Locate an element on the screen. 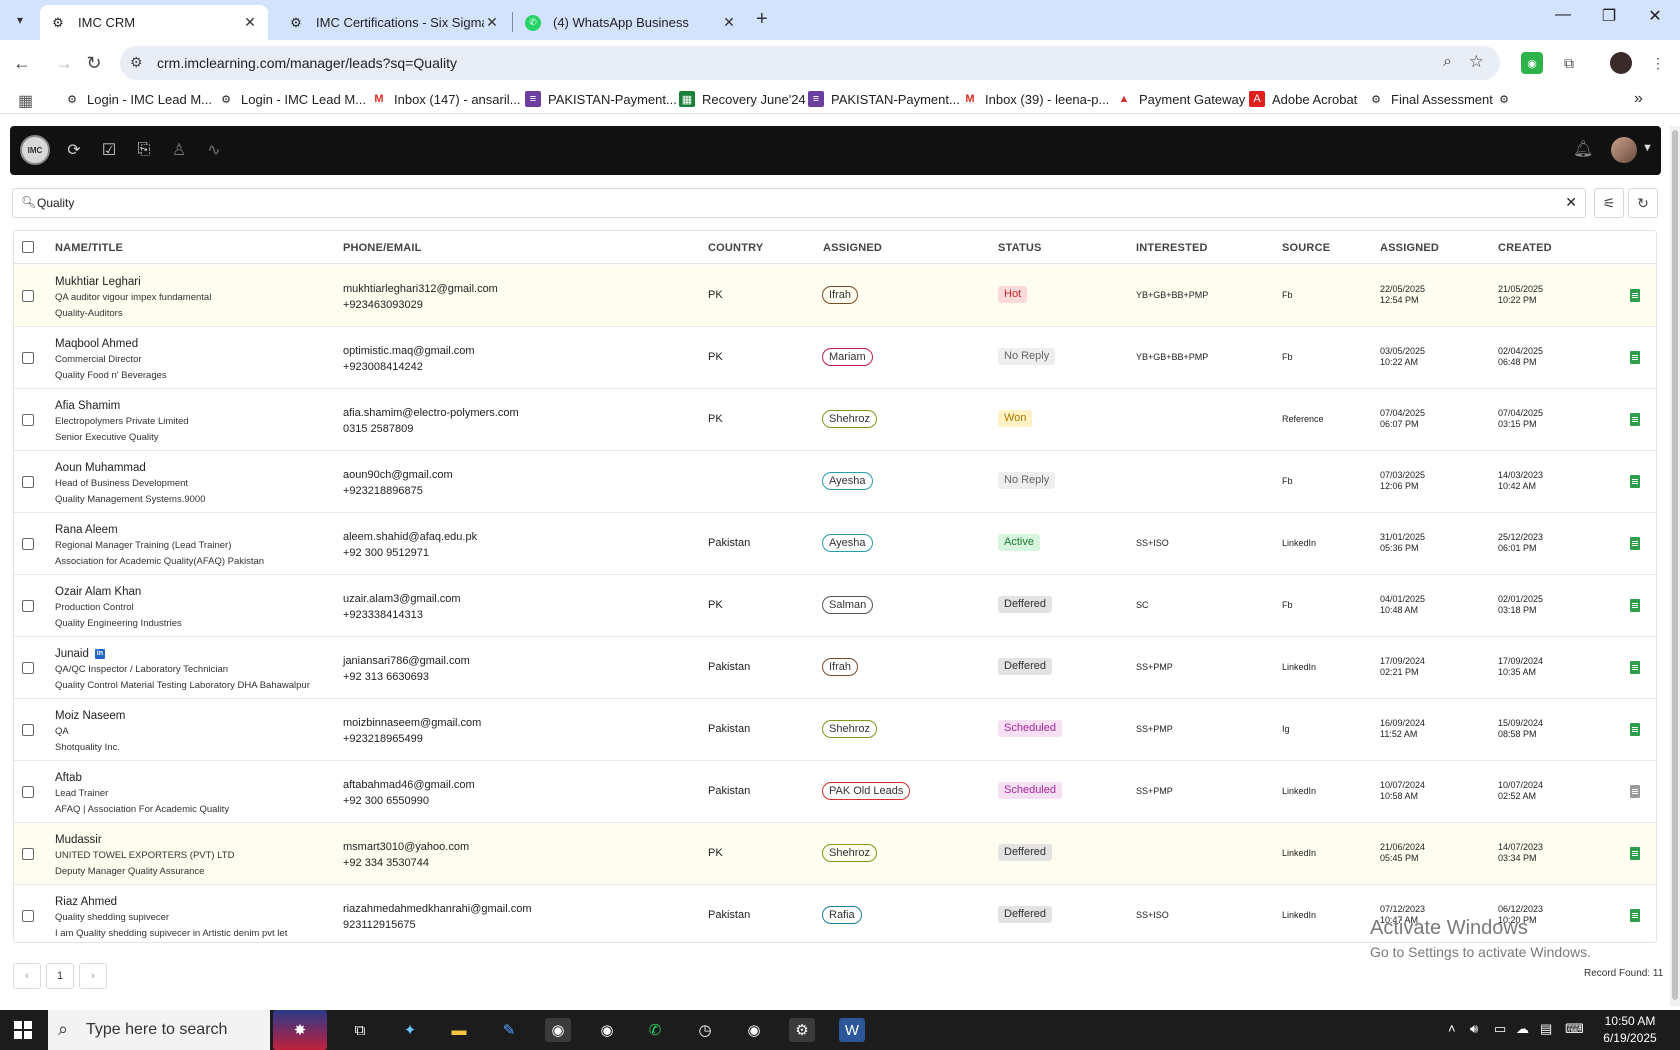 Image resolution: width=1680 pixels, height=1050 pixels. column-assigned-date: ASSIGNED is located at coordinates (1410, 248).